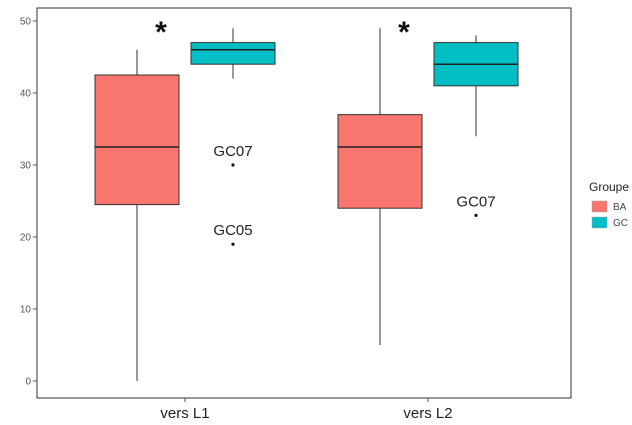 This screenshot has width=632, height=425. I want to click on y-tick-label: 0, so click(28, 382).